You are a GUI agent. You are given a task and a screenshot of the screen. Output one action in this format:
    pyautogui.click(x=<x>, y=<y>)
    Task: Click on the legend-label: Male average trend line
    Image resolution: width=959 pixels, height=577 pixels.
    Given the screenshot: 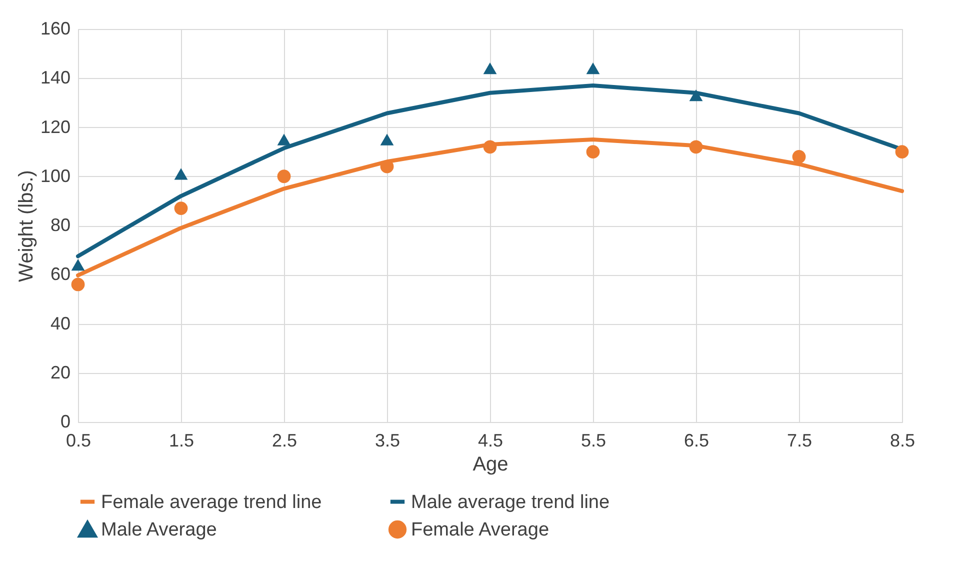 What is the action you would take?
    pyautogui.click(x=510, y=502)
    